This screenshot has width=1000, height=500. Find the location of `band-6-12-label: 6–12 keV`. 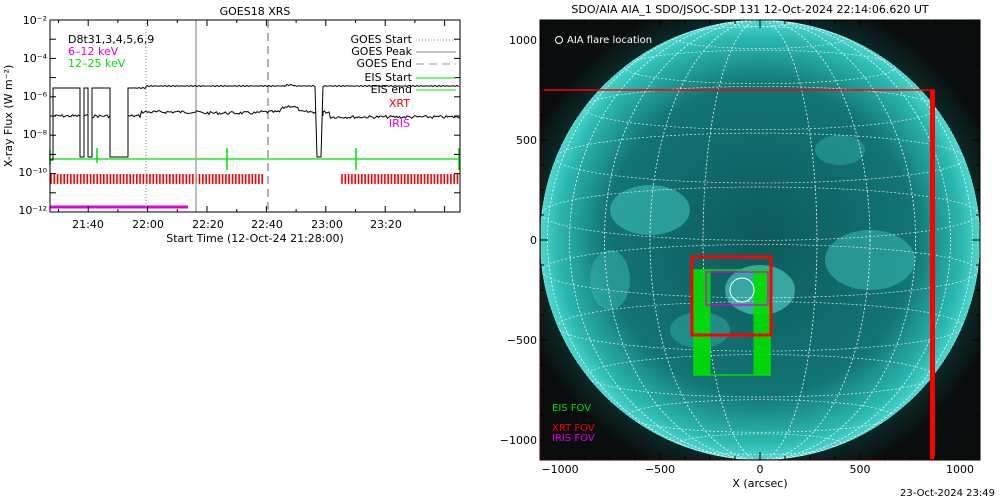

band-6-12-label: 6–12 keV is located at coordinates (93, 51).